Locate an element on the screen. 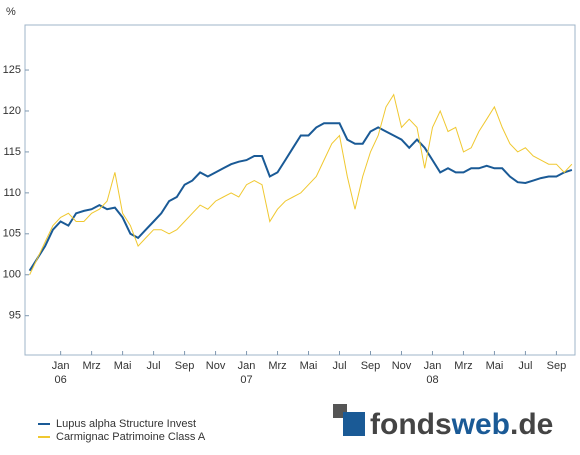 This screenshot has width=580, height=455. y-tick-label: 110 is located at coordinates (12, 193).